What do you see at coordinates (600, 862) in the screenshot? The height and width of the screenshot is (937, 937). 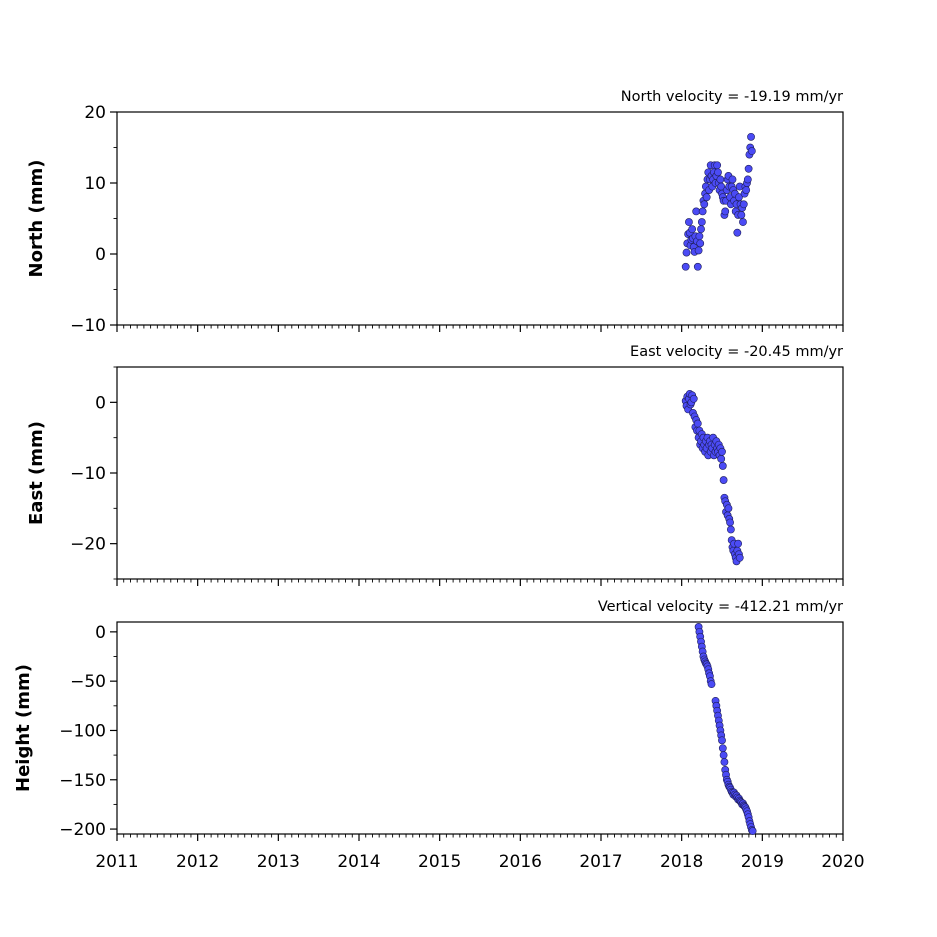 I see `height-xtick-label: 2017` at bounding box center [600, 862].